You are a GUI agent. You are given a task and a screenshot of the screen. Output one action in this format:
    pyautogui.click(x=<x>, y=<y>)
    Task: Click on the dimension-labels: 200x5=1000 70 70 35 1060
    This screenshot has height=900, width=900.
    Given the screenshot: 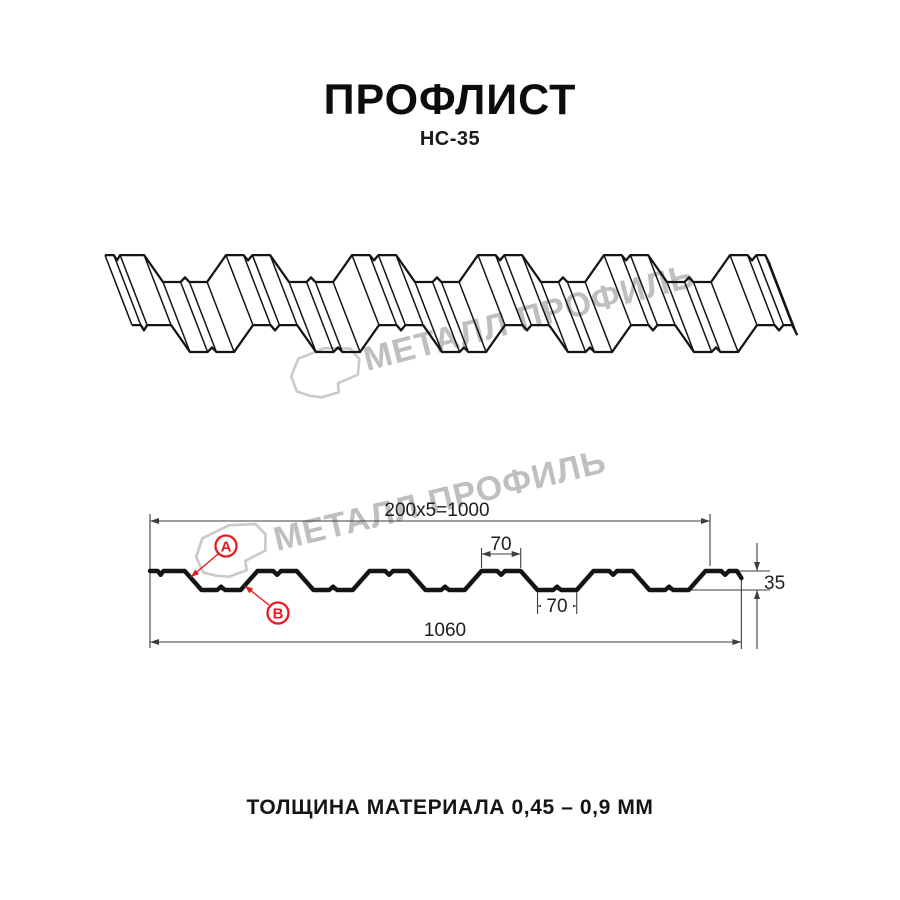 What is the action you would take?
    pyautogui.click(x=584, y=570)
    